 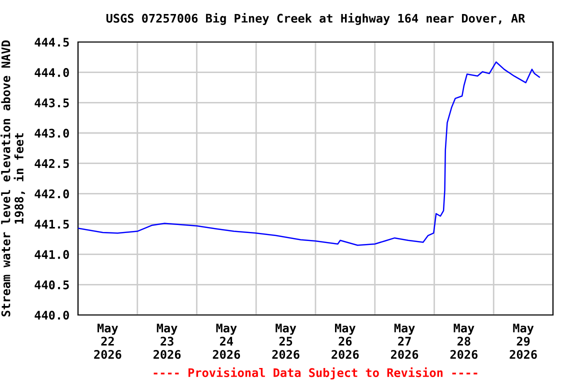 What do you see at coordinates (51, 133) in the screenshot?
I see `y-tick-label: 443.0` at bounding box center [51, 133].